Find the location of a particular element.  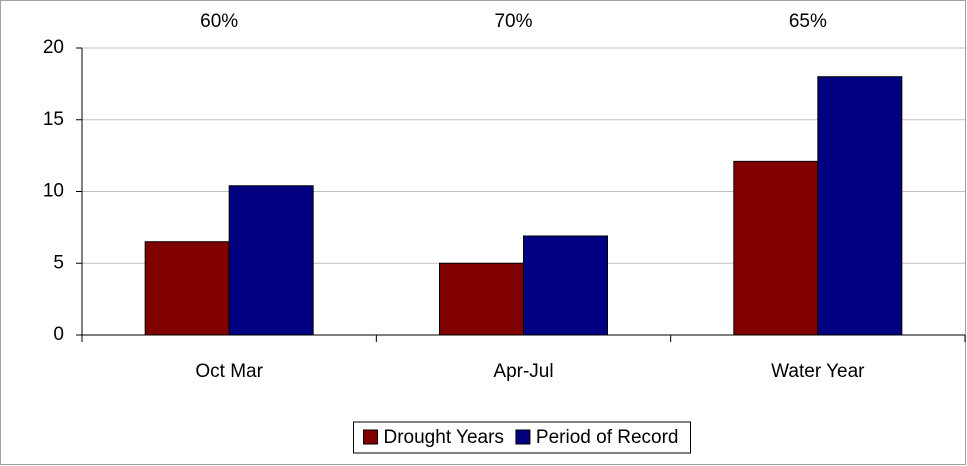

y-tick-label: 5 is located at coordinates (58, 262).